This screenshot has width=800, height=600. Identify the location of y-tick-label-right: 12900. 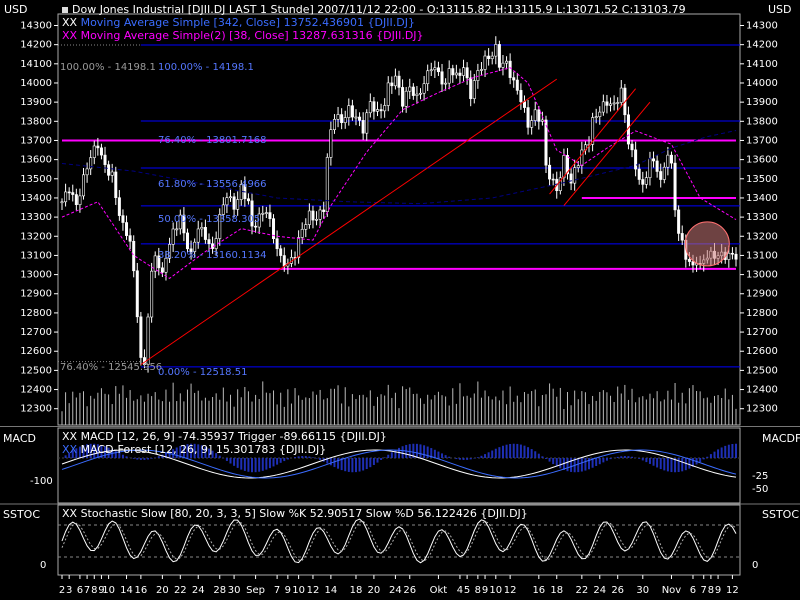
(762, 294).